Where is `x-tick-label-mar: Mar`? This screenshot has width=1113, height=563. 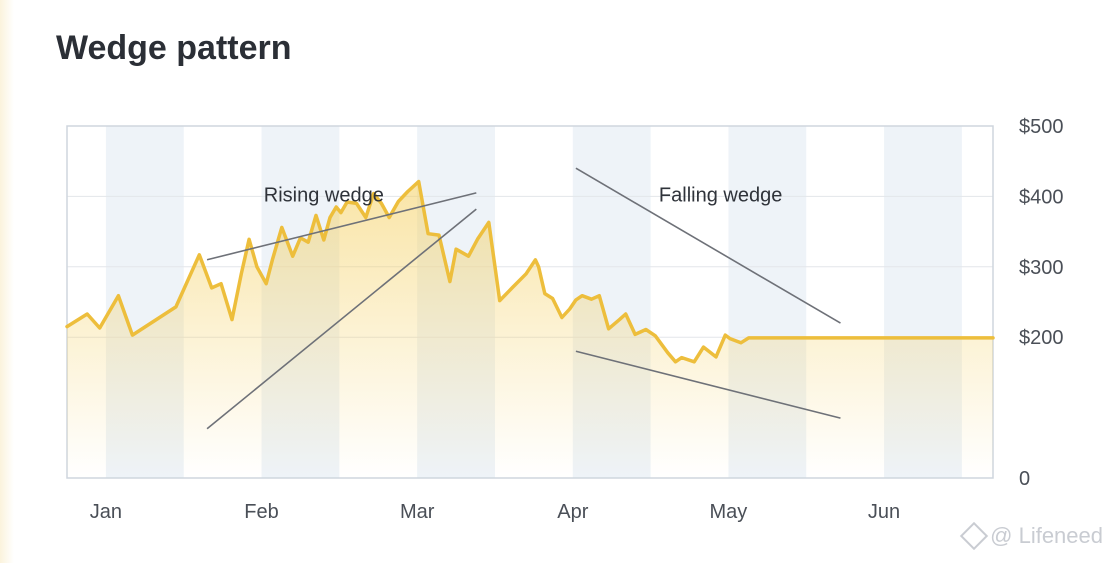
x-tick-label-mar: Mar is located at coordinates (417, 512).